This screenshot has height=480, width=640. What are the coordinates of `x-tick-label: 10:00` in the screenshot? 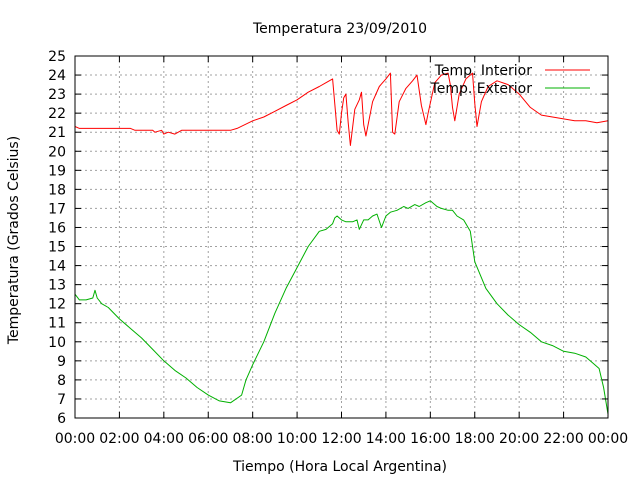 It's located at (297, 439).